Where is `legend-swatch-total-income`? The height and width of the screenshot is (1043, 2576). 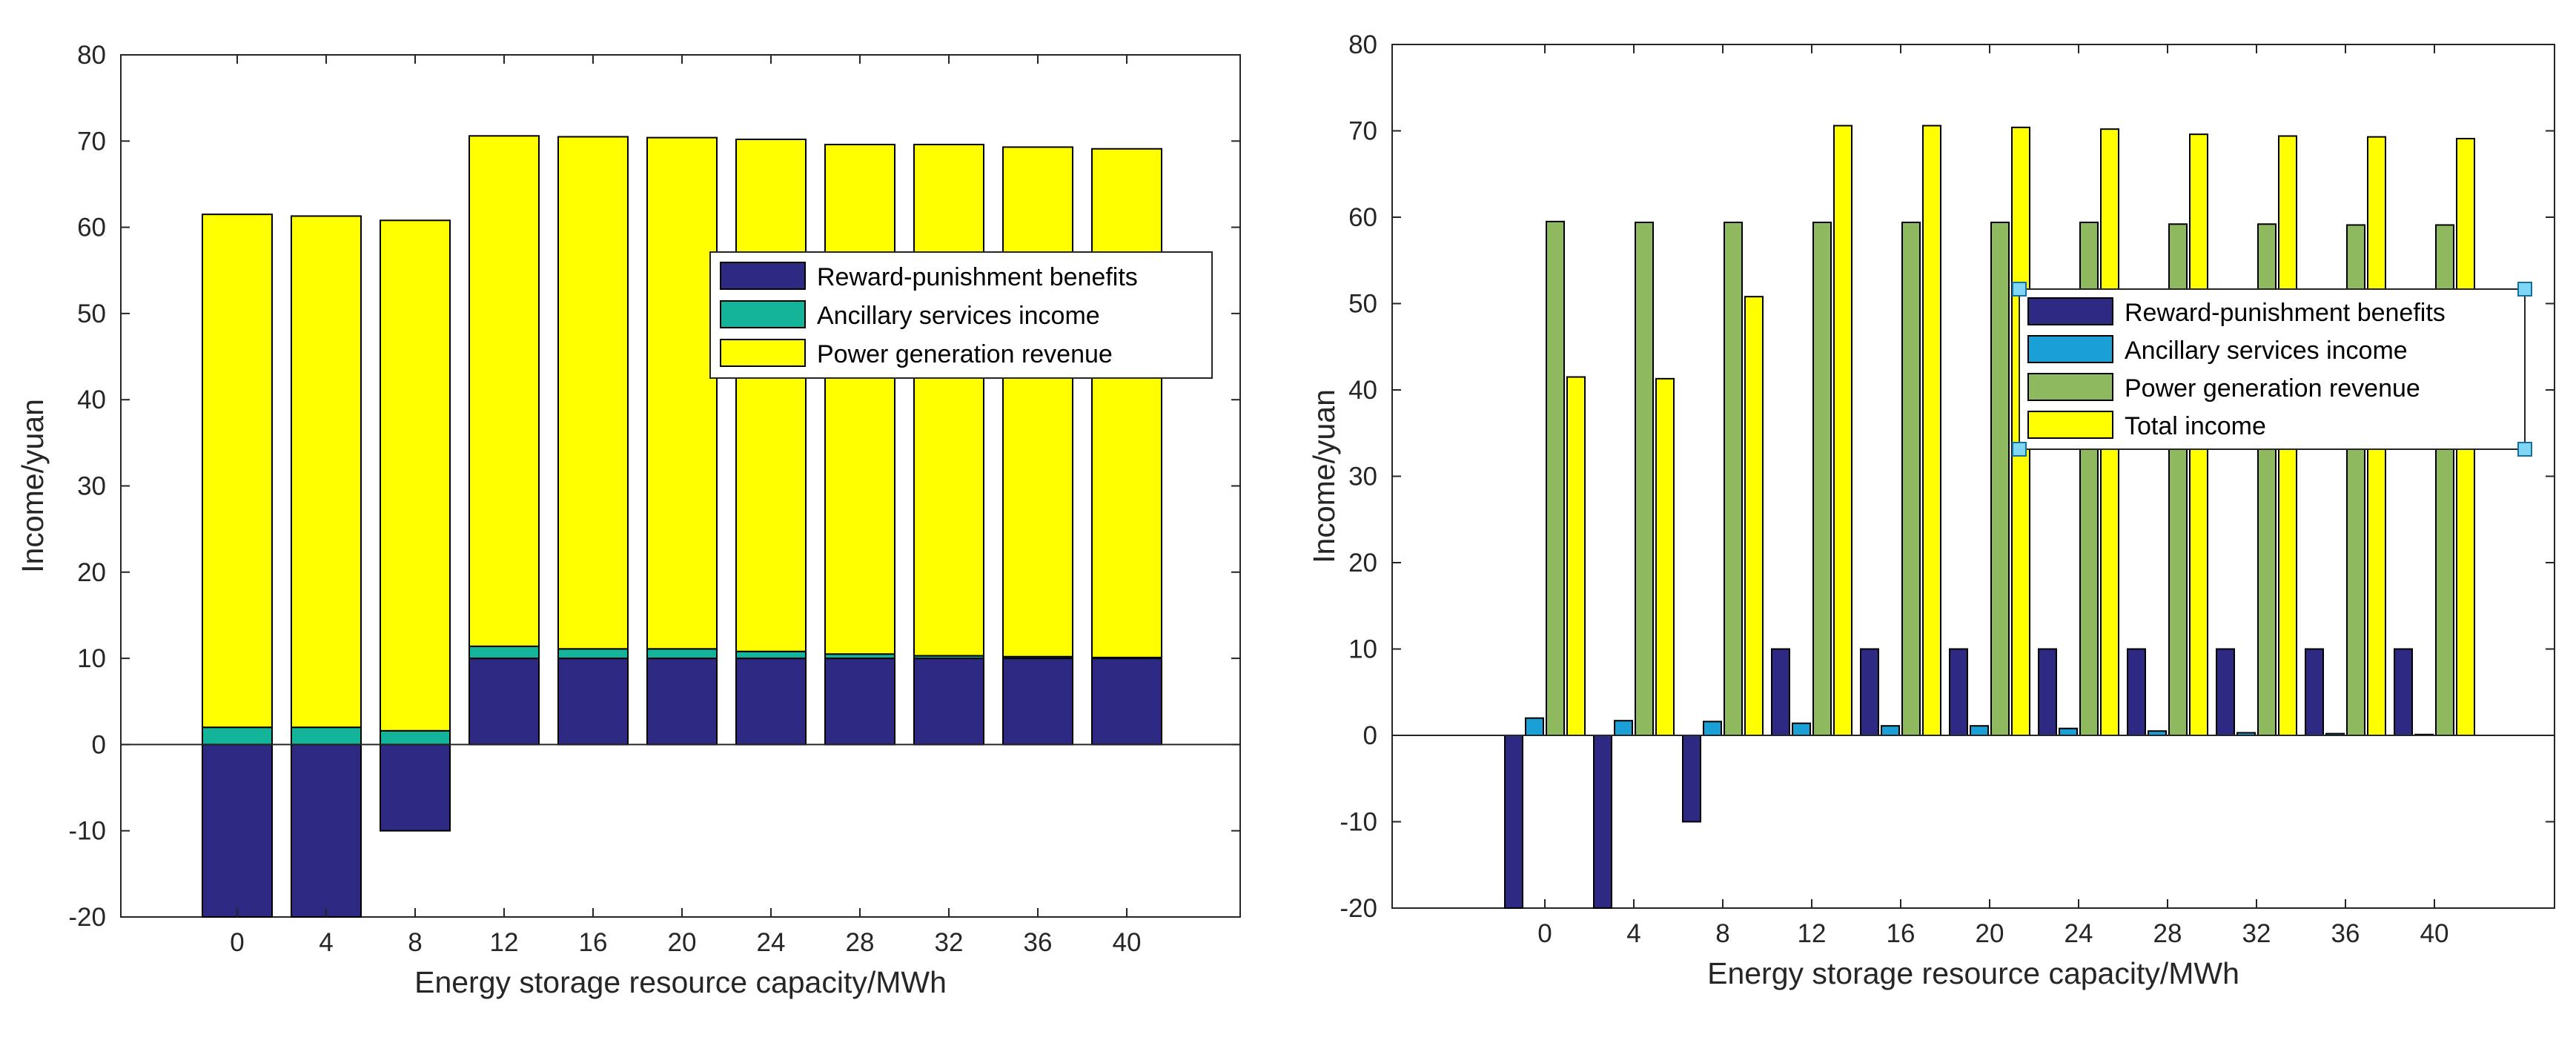 legend-swatch-total-income is located at coordinates (2070, 425).